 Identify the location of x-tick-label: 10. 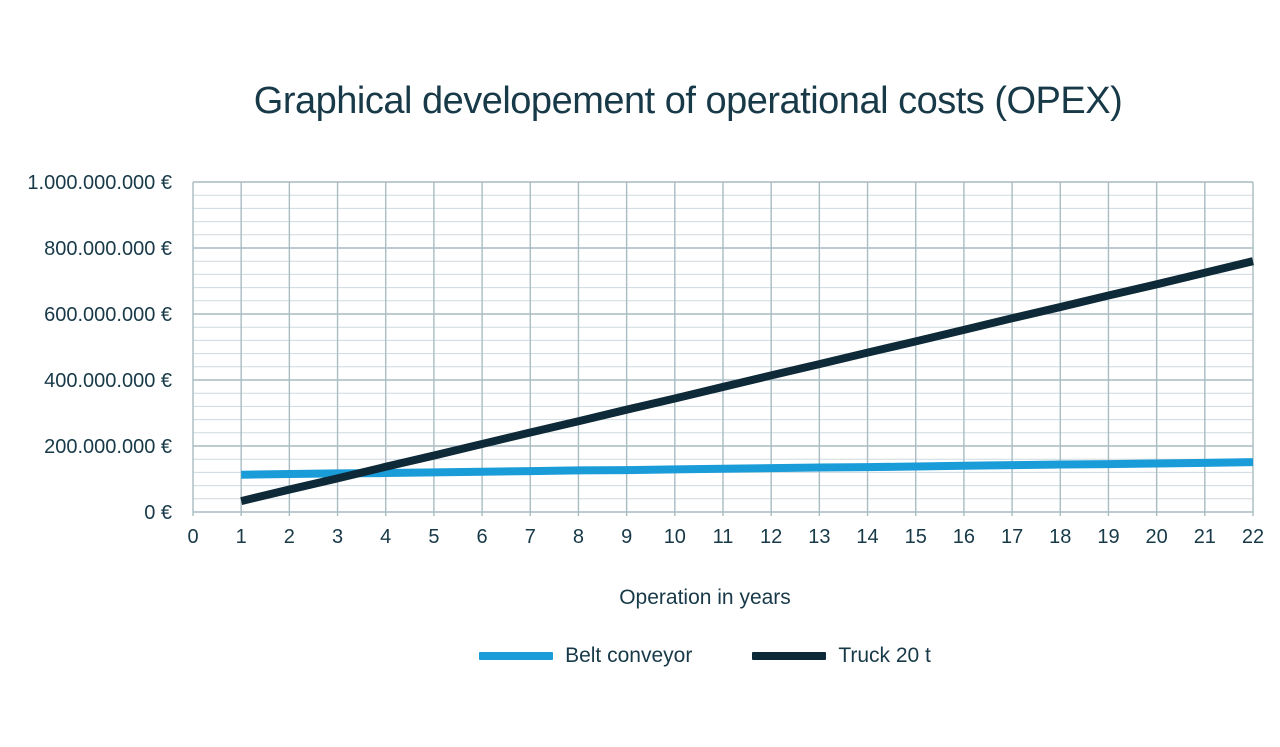
(675, 537).